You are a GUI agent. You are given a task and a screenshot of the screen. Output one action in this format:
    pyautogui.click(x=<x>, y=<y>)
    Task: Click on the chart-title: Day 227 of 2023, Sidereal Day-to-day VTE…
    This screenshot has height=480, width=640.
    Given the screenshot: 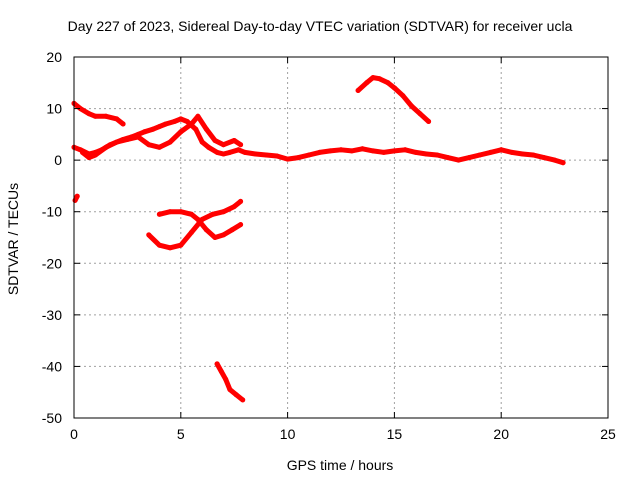 What is the action you would take?
    pyautogui.click(x=320, y=26)
    